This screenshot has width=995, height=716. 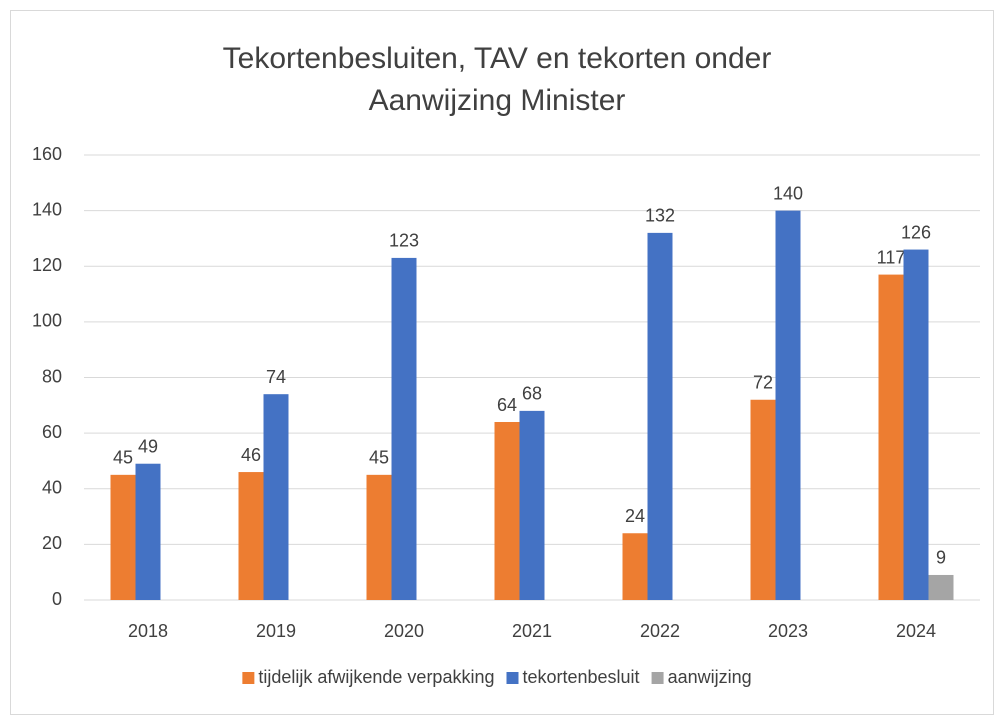 What do you see at coordinates (52, 376) in the screenshot?
I see `y-tick-label: 80` at bounding box center [52, 376].